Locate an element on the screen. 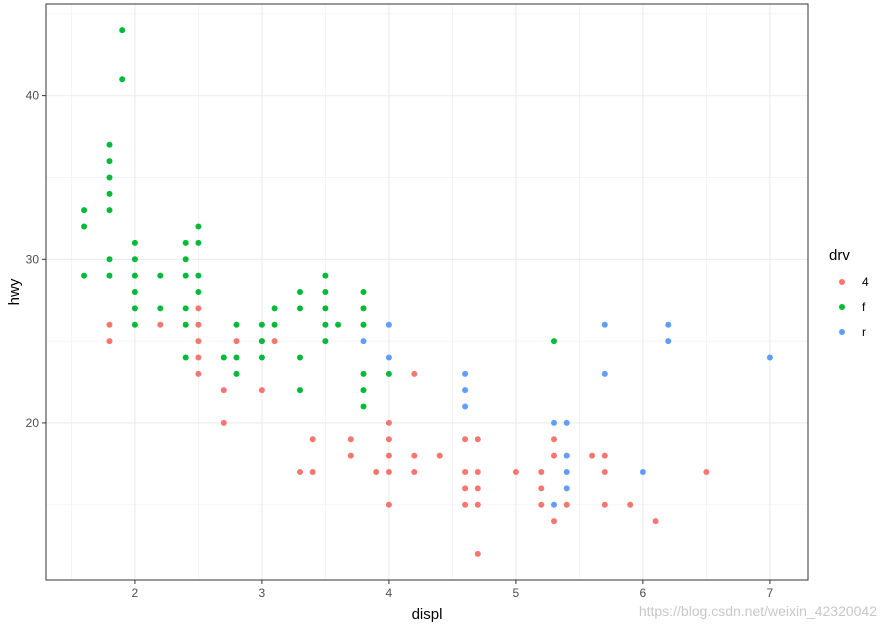 The image size is (887, 631). x-axis-title: displ is located at coordinates (427, 614).